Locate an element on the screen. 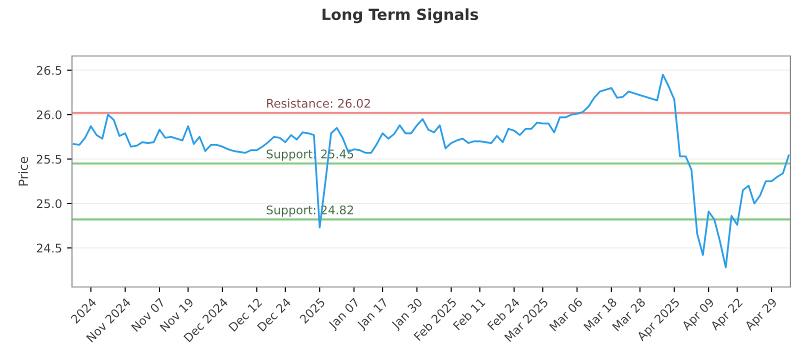  x-tick-label: Mar 06 is located at coordinates (565, 314).